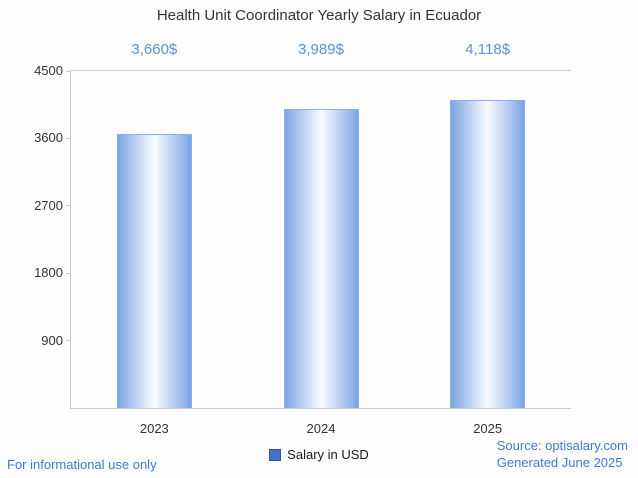  What do you see at coordinates (275, 454) in the screenshot?
I see `legend-swatch-icon` at bounding box center [275, 454].